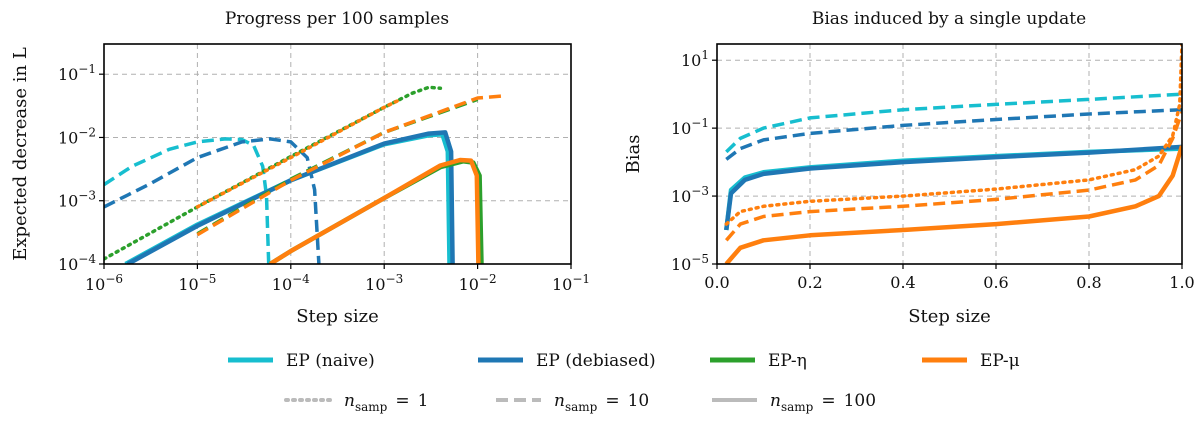 This screenshot has width=1200, height=424. I want to click on chart-title: Bias induced by a single update, so click(949, 19).